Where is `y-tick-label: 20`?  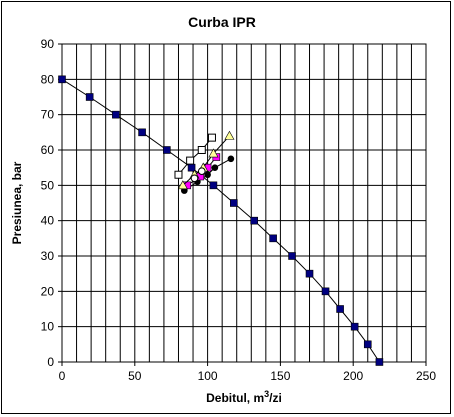 y-tick-label: 20 is located at coordinates (48, 291).